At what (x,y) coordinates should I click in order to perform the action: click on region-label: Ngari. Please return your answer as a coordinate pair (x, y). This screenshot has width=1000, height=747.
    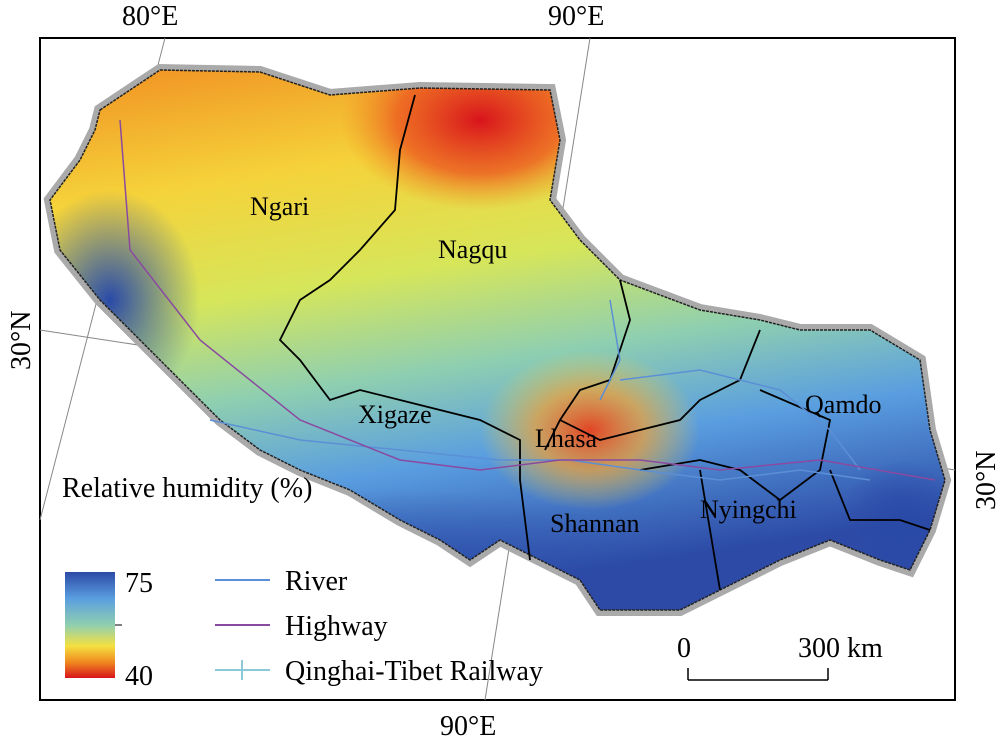
    Looking at the image, I should click on (279, 206).